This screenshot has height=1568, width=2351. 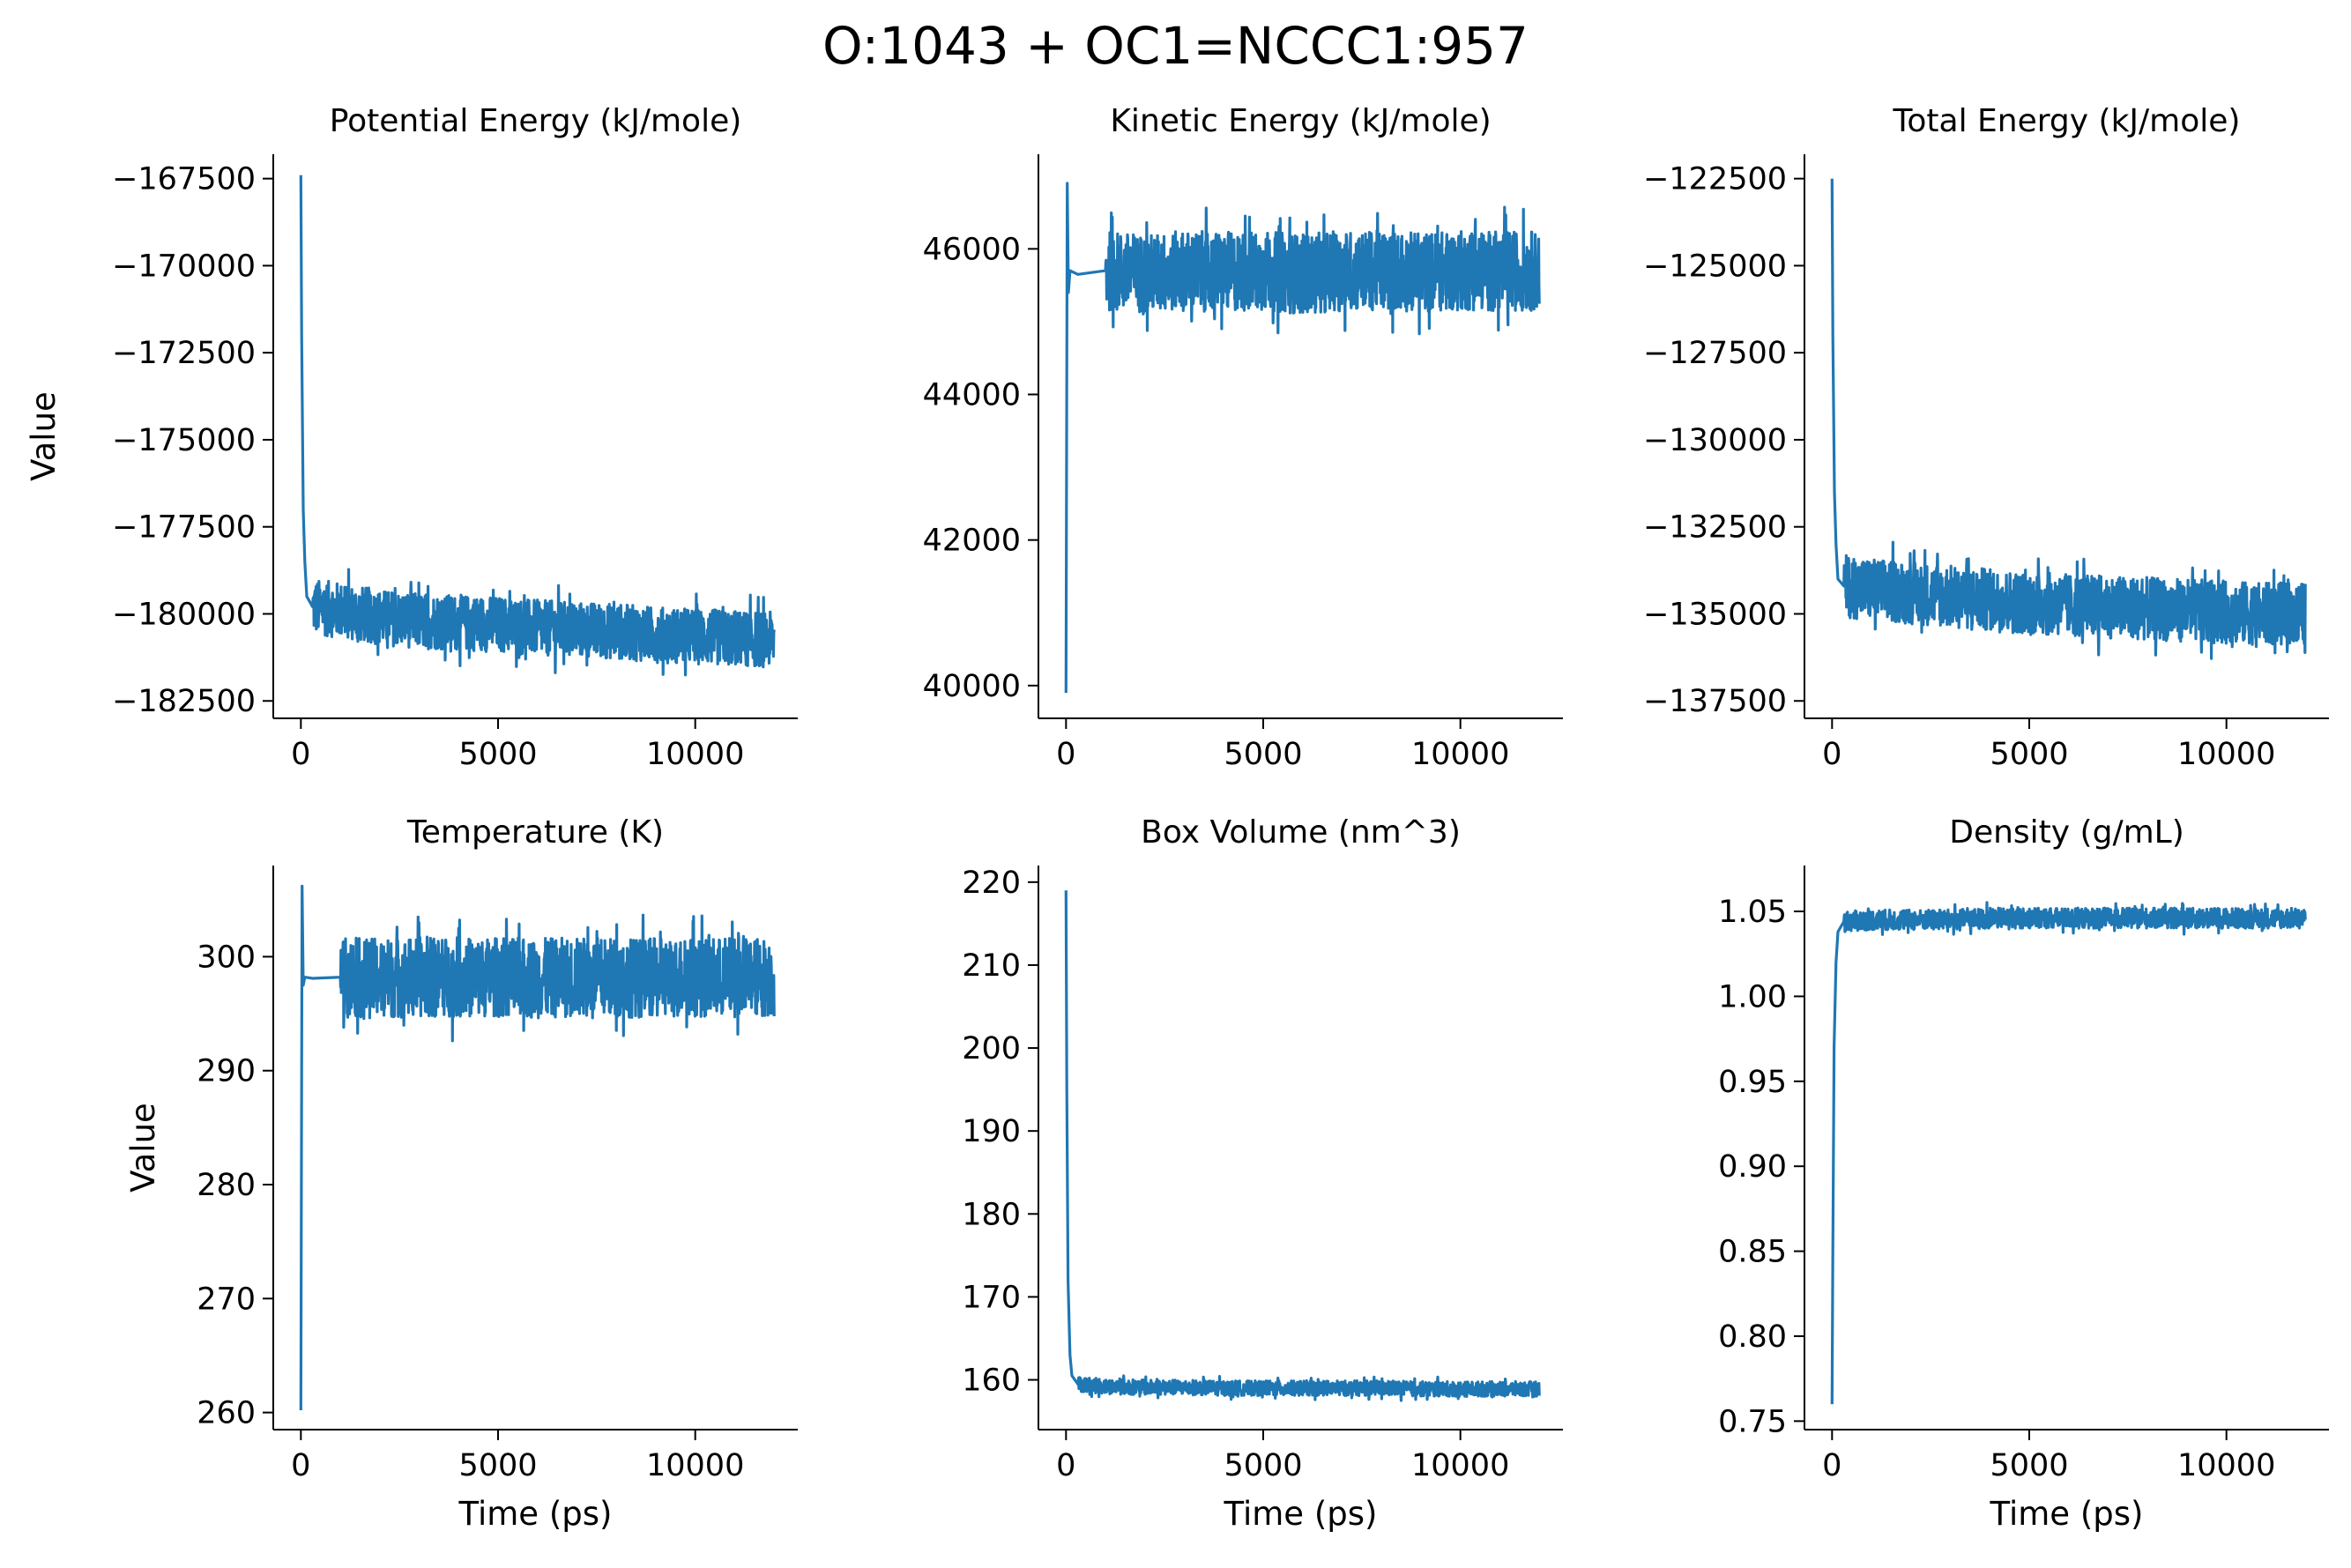 I want to click on y-tick-label: −172500, so click(x=184, y=353).